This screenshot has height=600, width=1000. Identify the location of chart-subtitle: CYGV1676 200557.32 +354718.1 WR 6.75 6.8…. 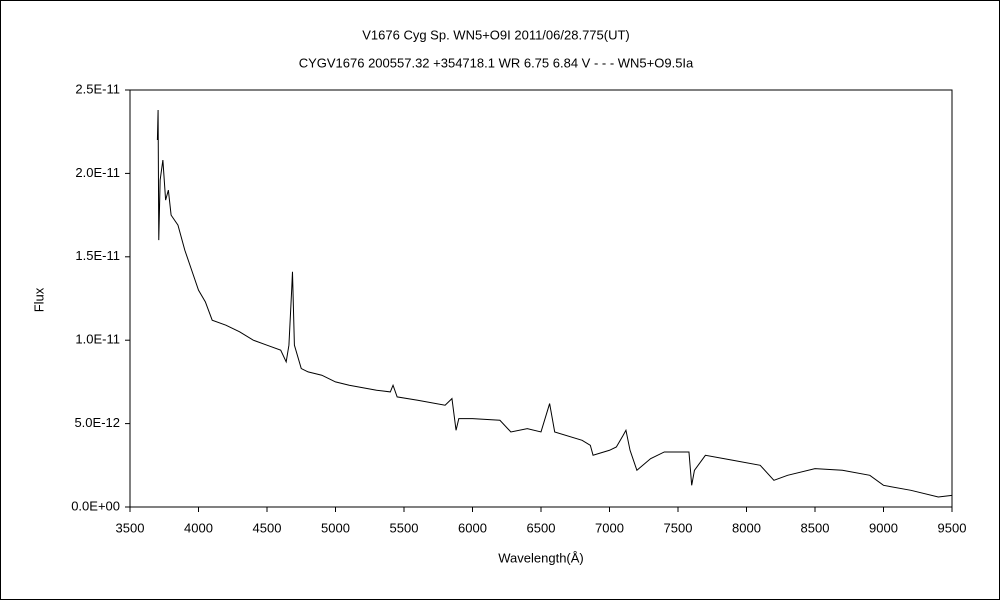
(496, 62).